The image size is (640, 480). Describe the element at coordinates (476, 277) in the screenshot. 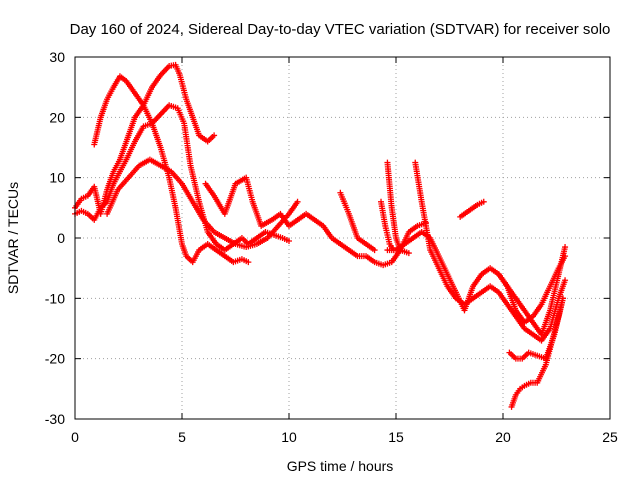

I see `series-track-f` at that location.